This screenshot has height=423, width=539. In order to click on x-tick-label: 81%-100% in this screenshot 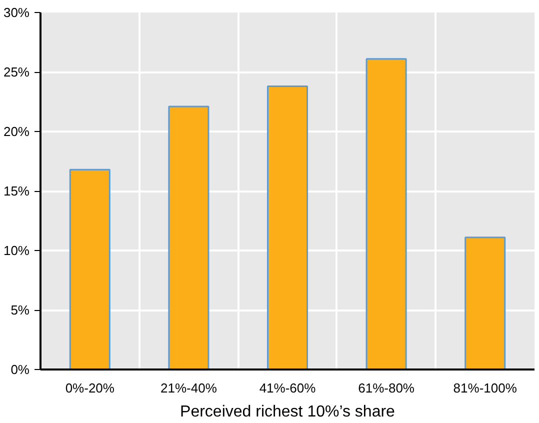, I will do `click(485, 388)`.